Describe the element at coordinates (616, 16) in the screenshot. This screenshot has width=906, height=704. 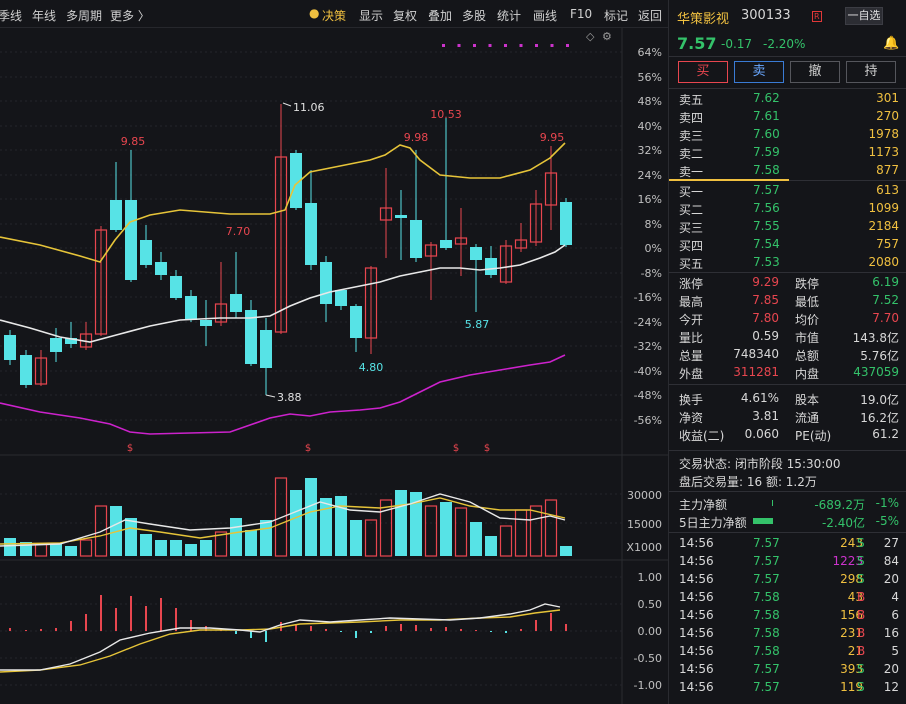
I see `toolbar-mark-button: 标记` at that location.